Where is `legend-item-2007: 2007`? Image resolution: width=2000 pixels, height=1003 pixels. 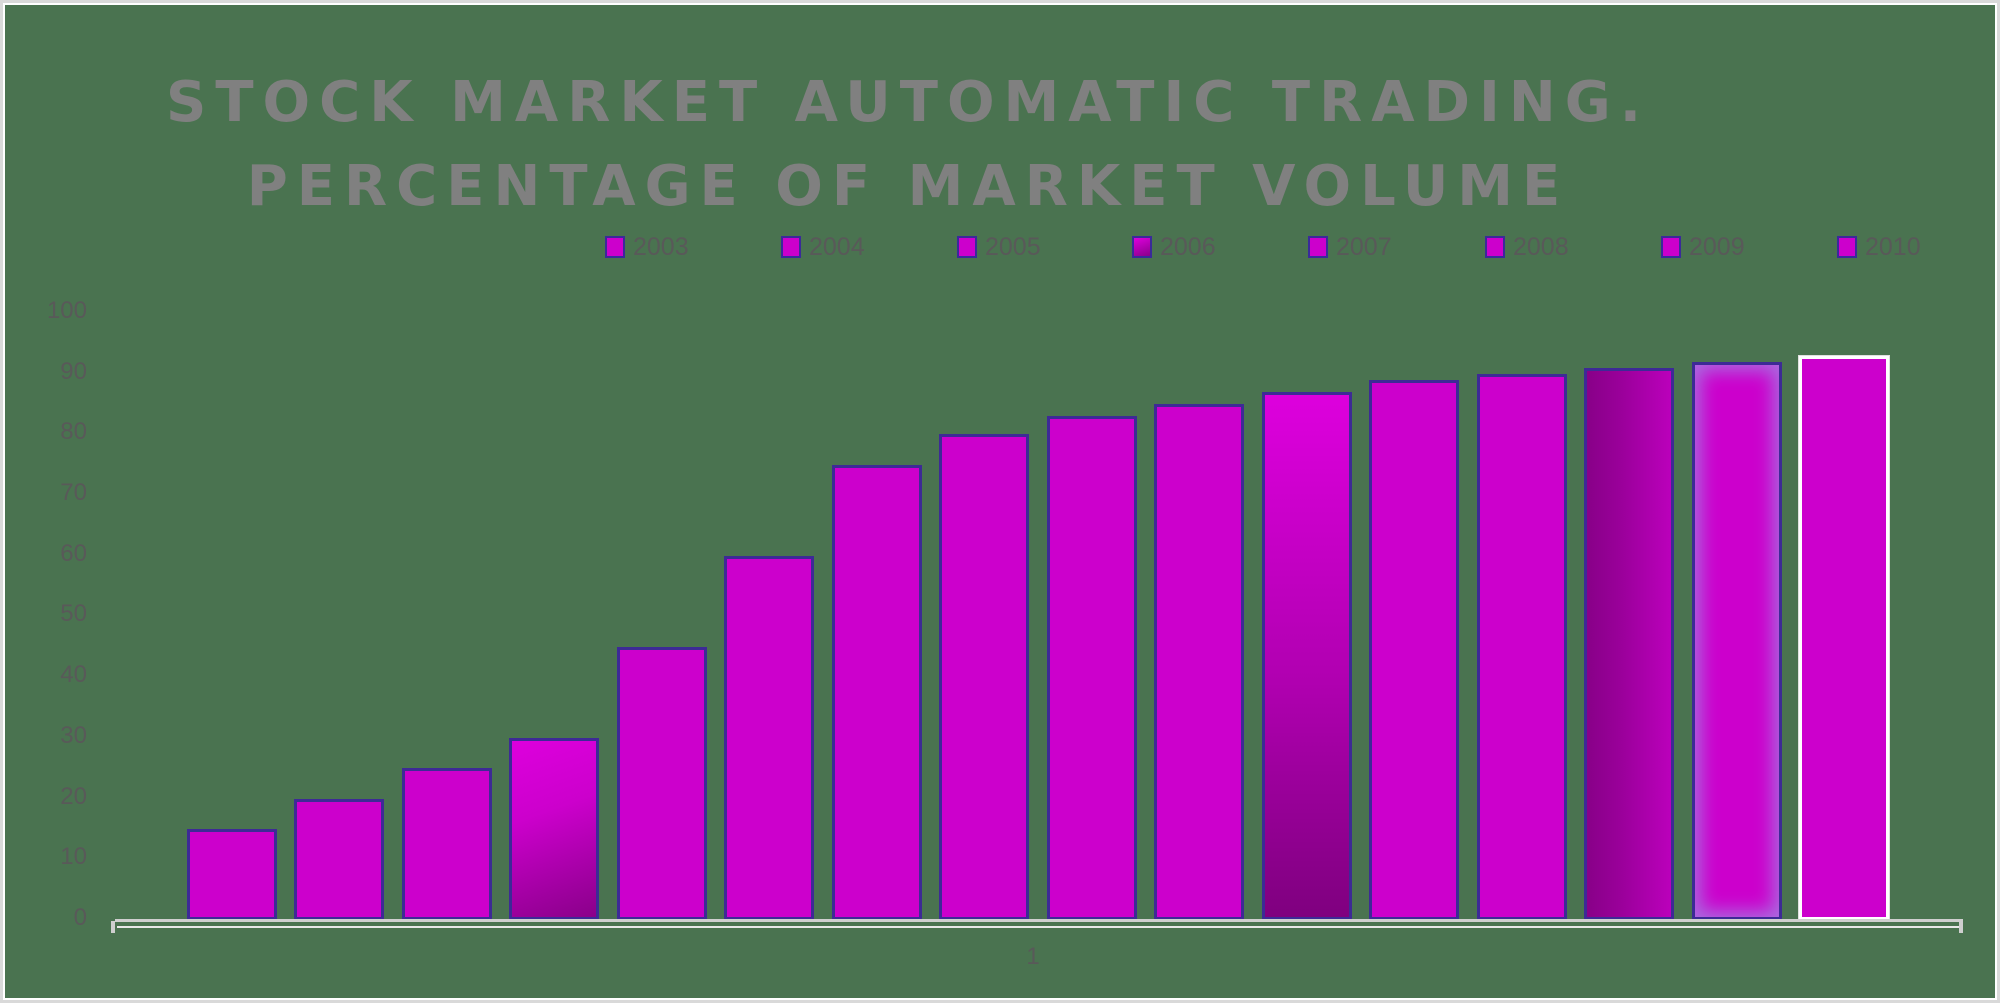 legend-item-2007: 2007 is located at coordinates (1350, 247).